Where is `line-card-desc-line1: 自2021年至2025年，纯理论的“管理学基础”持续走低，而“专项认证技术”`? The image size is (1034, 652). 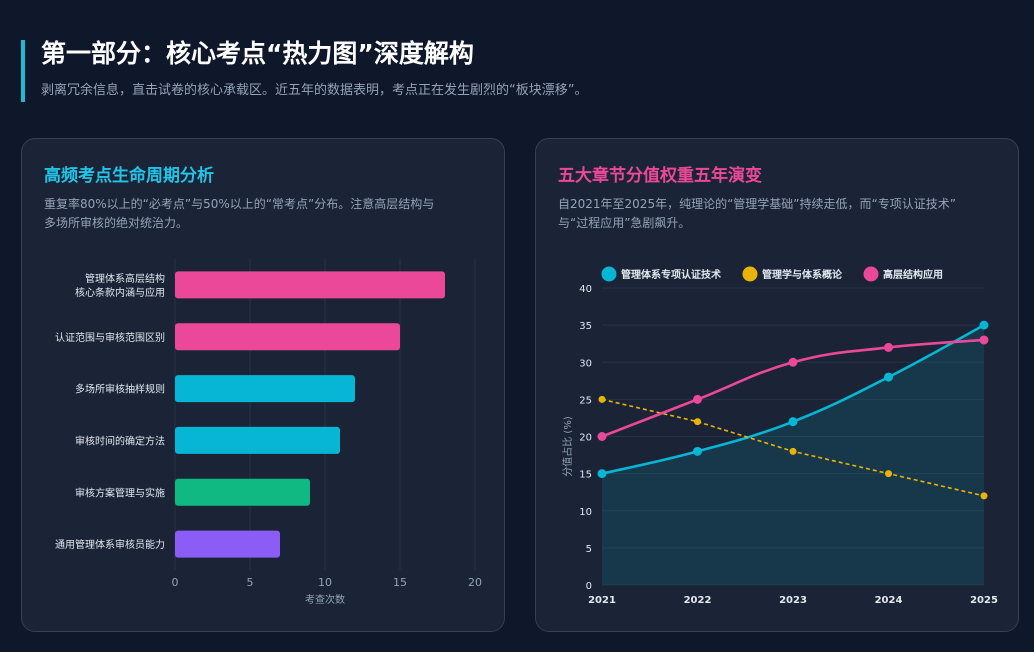
line-card-desc-line1: 自2021年至2025年，纯理论的“管理学基础”持续走低，而“专项认证技术” is located at coordinates (757, 204).